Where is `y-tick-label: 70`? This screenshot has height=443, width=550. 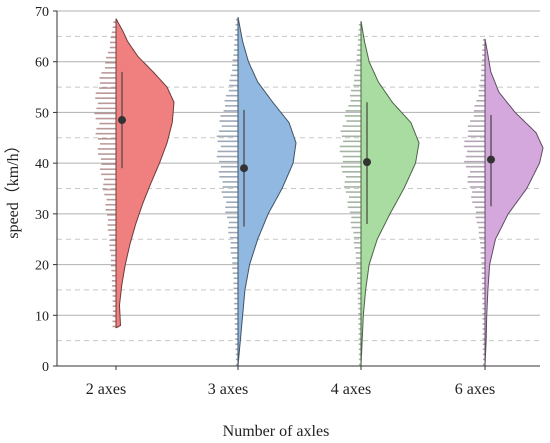
y-tick-label: 70 is located at coordinates (42, 12).